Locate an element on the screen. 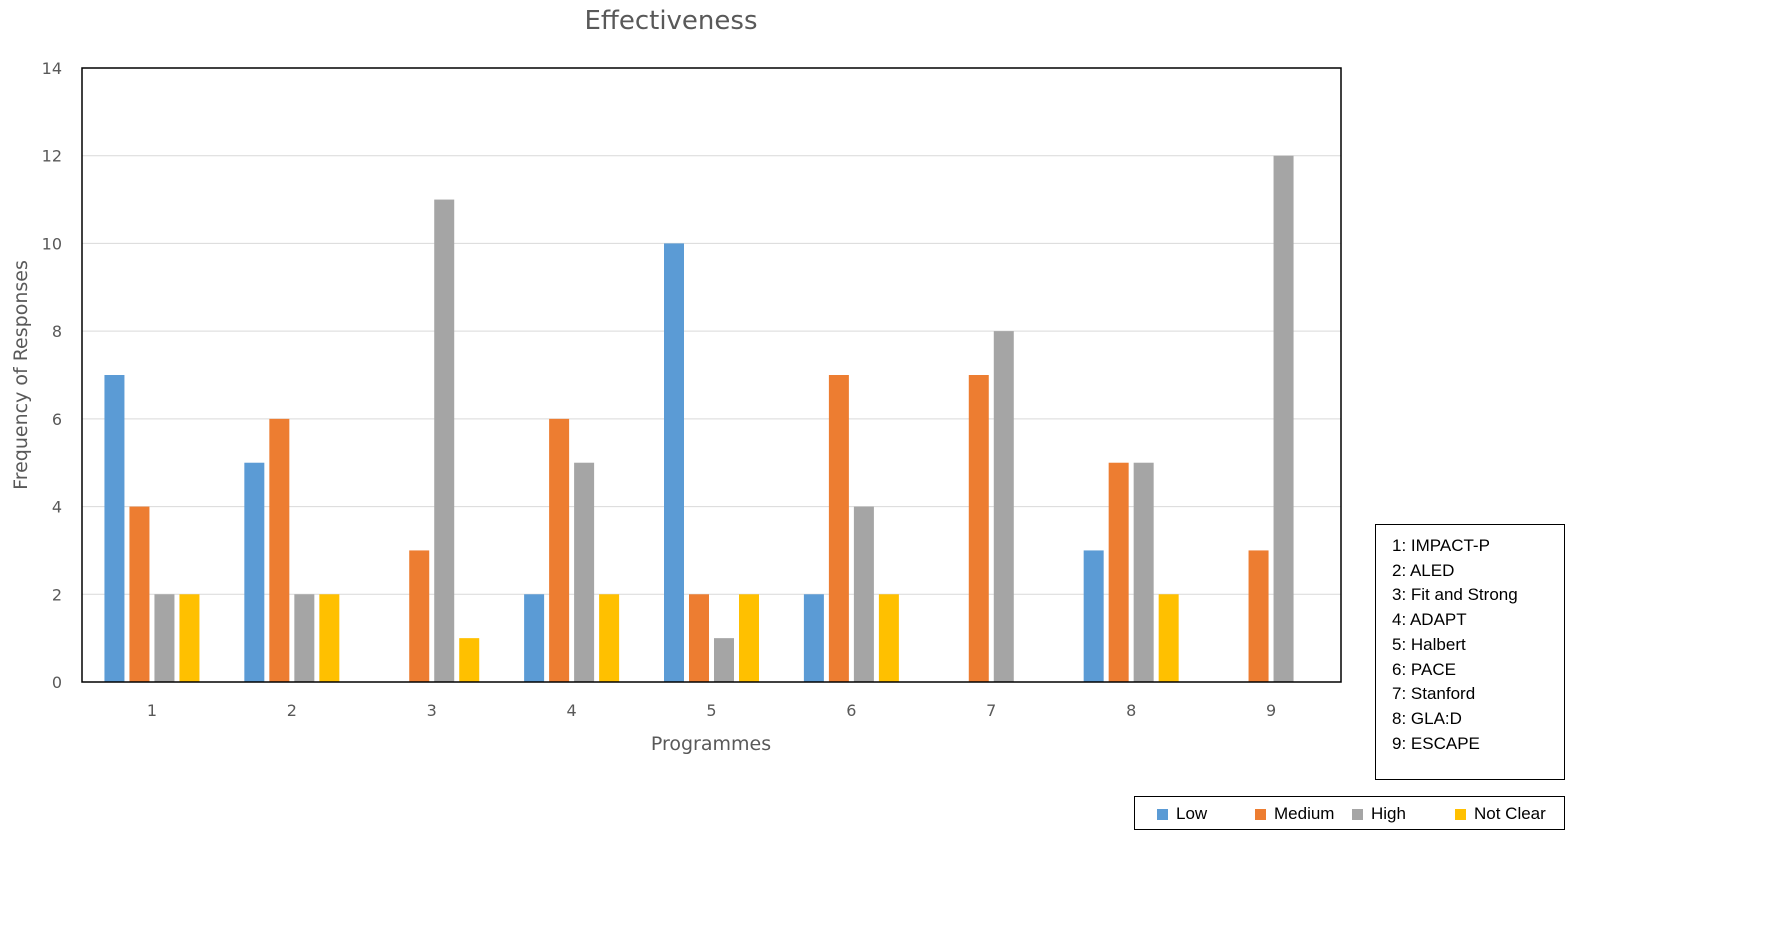 This screenshot has height=946, width=1774. y-tick-label: 8 is located at coordinates (57, 331).